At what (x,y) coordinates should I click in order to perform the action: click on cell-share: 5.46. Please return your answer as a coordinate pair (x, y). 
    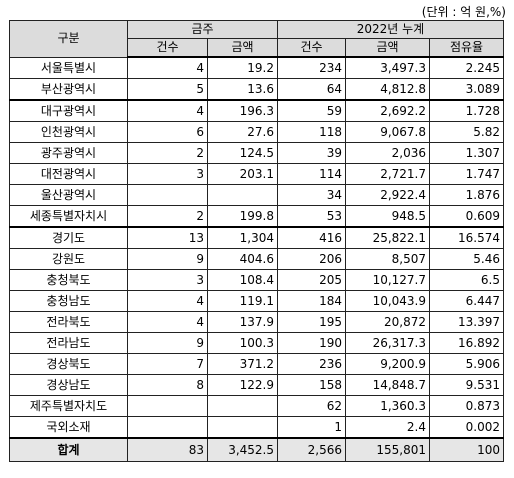
    Looking at the image, I should click on (466, 259).